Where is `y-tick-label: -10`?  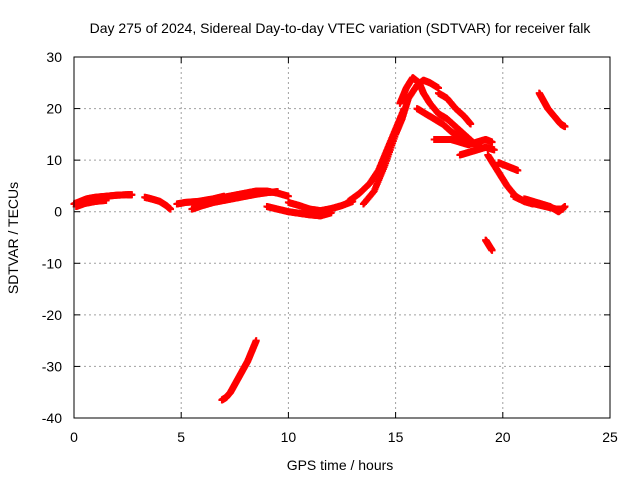
y-tick-label: -10 is located at coordinates (52, 263).